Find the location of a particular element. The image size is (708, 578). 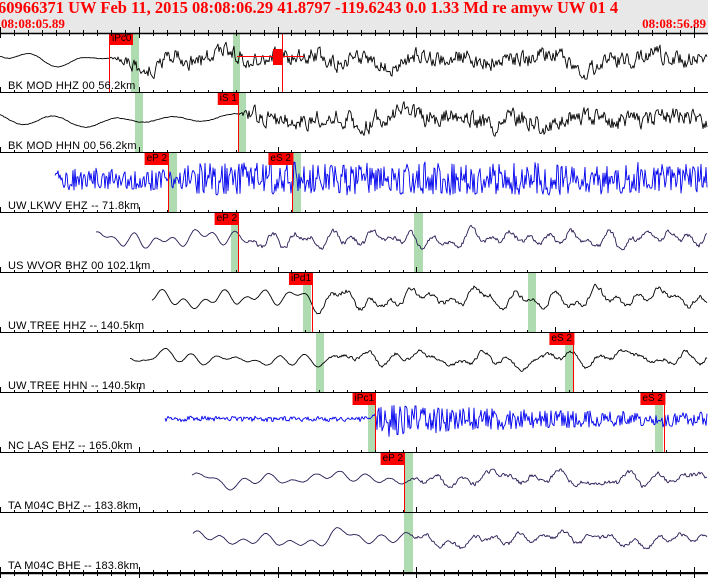

trace-channel-label: US WVOR BHZ 00 102.1km is located at coordinates (79, 266).